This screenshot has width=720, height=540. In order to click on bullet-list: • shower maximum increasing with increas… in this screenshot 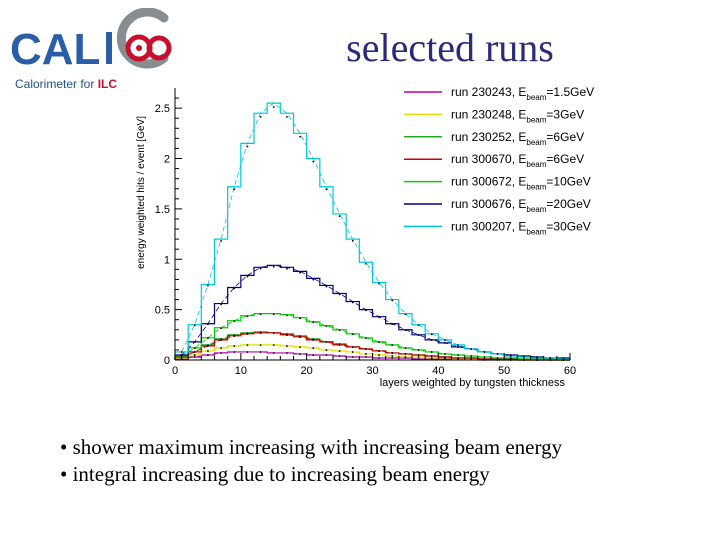, I will do `click(385, 461)`.